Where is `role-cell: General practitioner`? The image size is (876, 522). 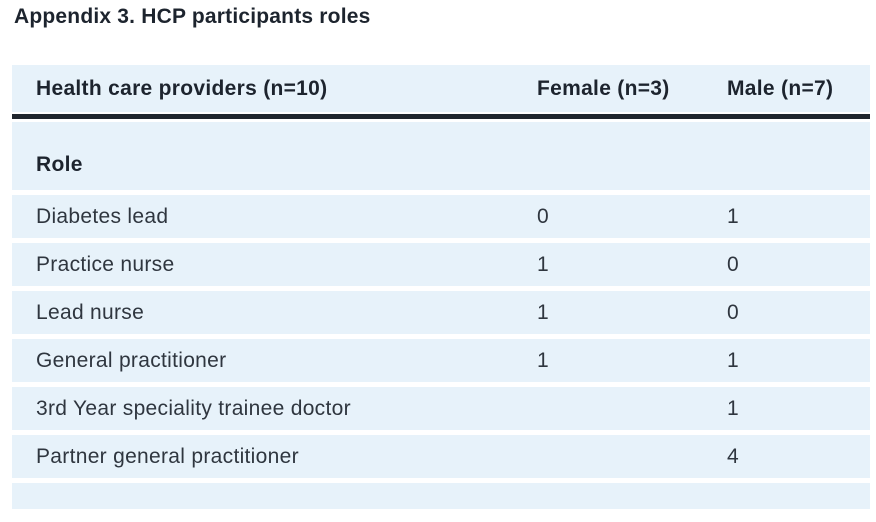
role-cell: General practitioner is located at coordinates (131, 360).